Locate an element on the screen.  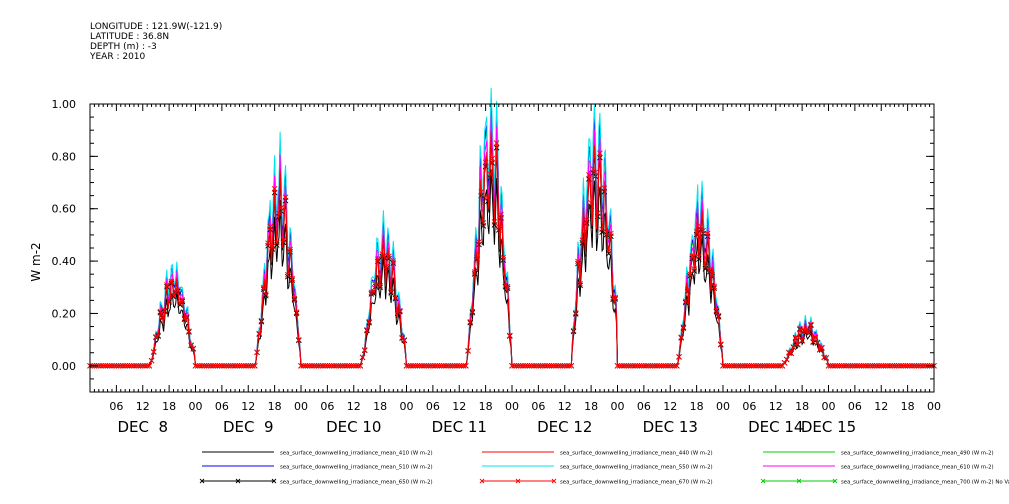
latitude-text: LATITUDE : 36.8N is located at coordinates (130, 37).